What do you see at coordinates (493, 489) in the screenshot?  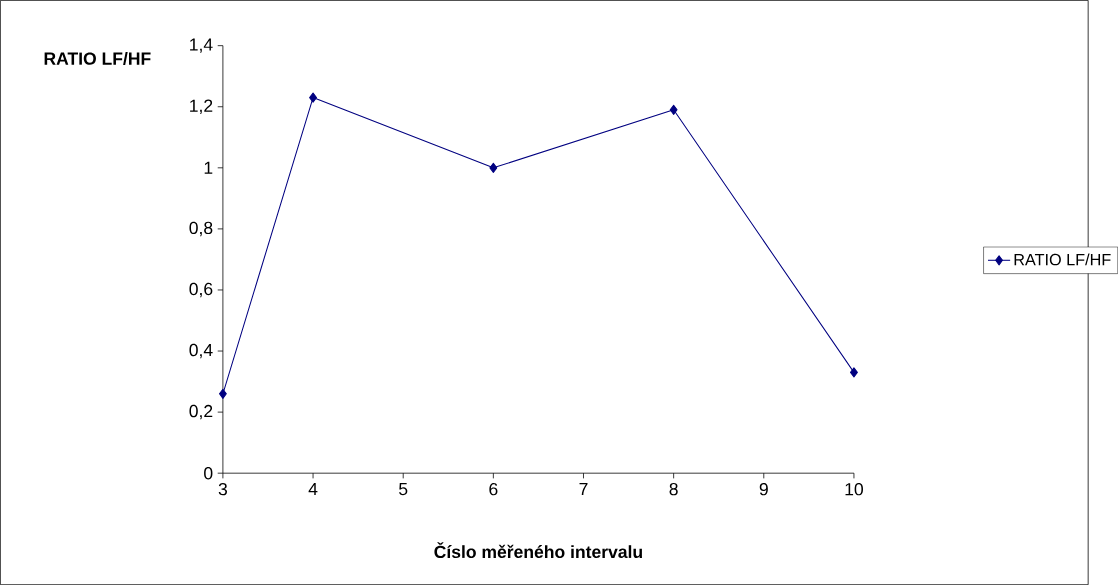 I see `x-tick-label: 6` at bounding box center [493, 489].